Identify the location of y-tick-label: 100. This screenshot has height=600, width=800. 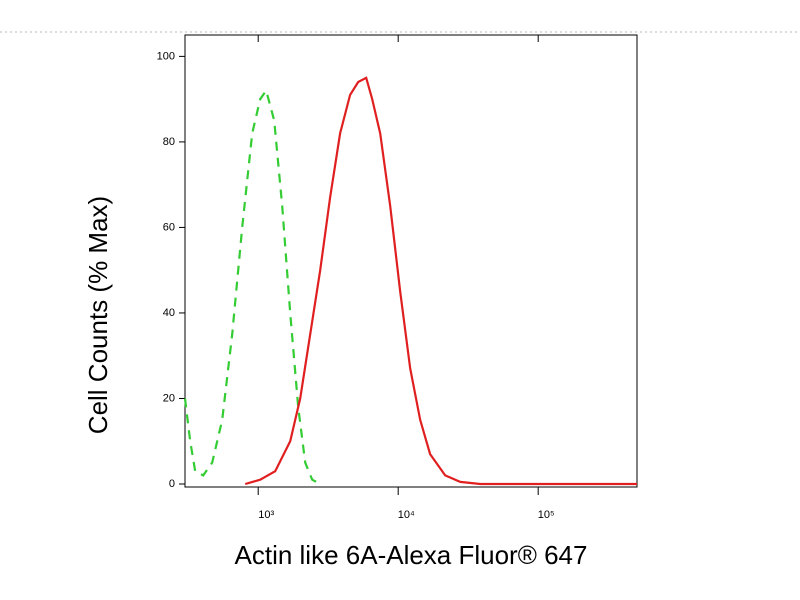
(166, 56).